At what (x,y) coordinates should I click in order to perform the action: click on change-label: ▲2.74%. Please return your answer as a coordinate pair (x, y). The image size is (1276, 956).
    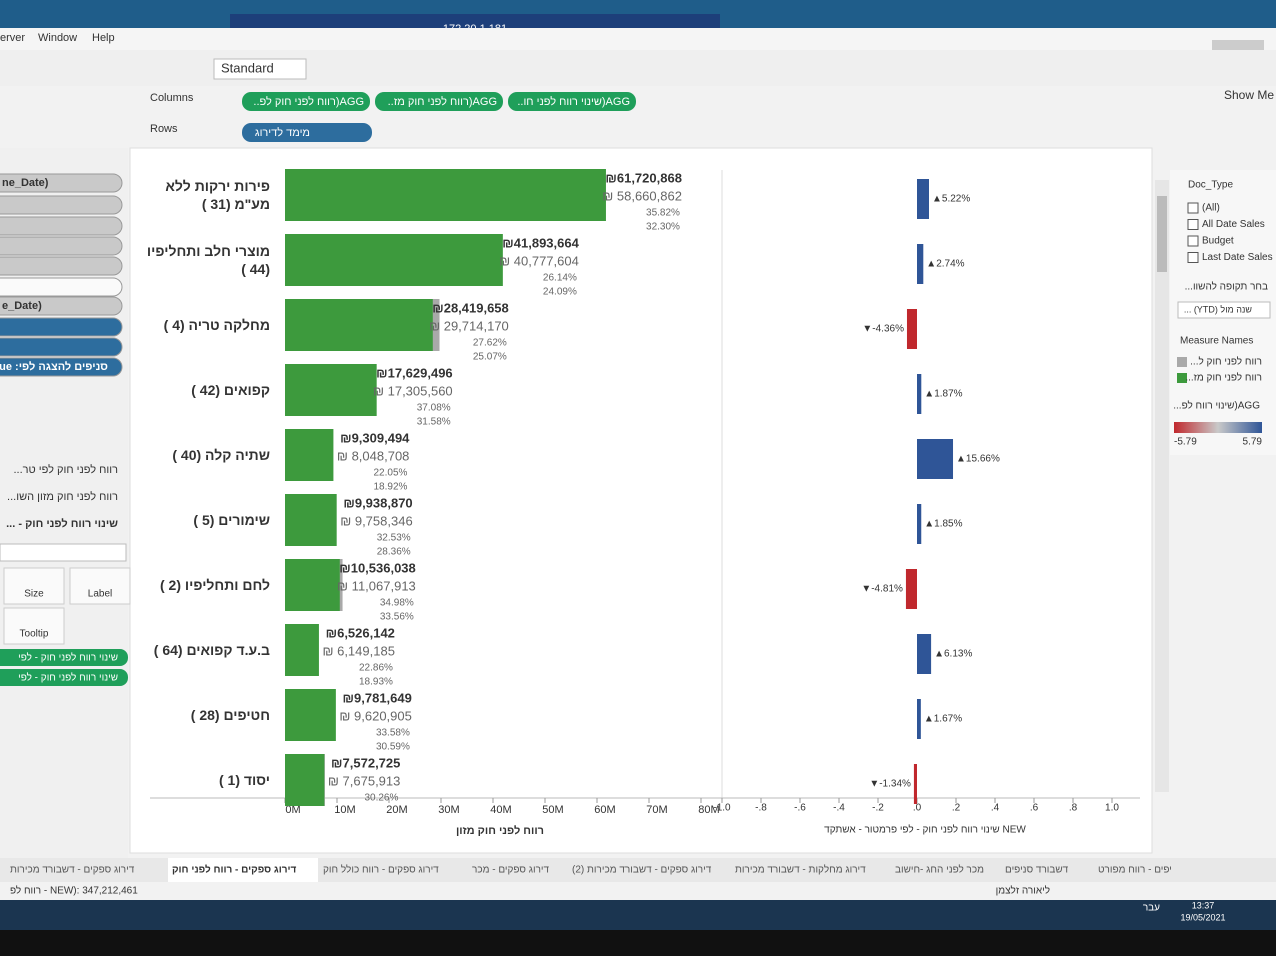
    Looking at the image, I should click on (945, 264).